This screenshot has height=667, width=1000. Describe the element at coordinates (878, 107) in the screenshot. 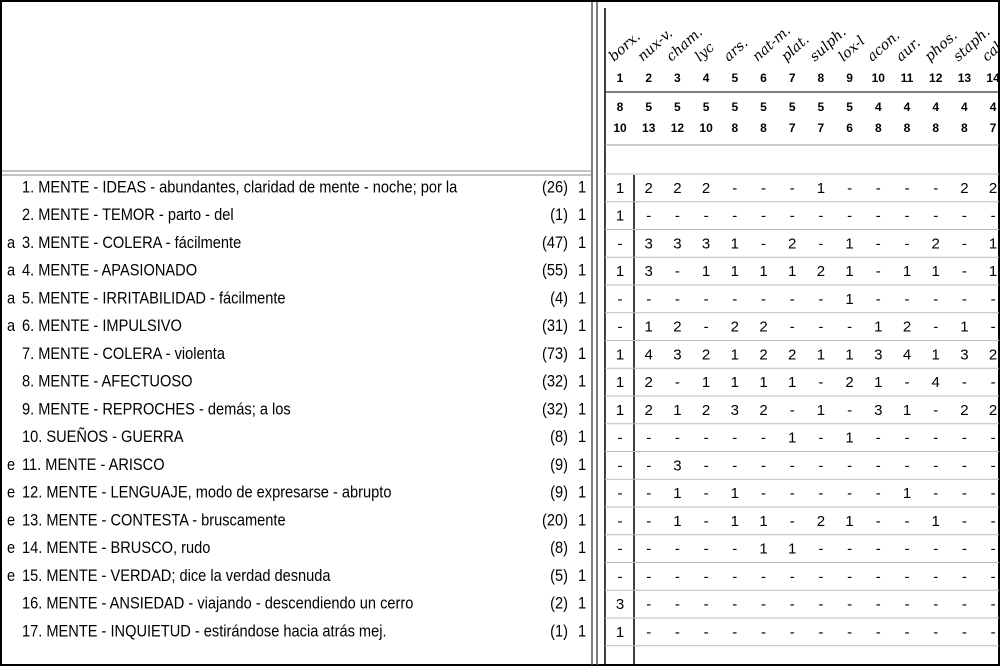

I see `score: 4` at that location.